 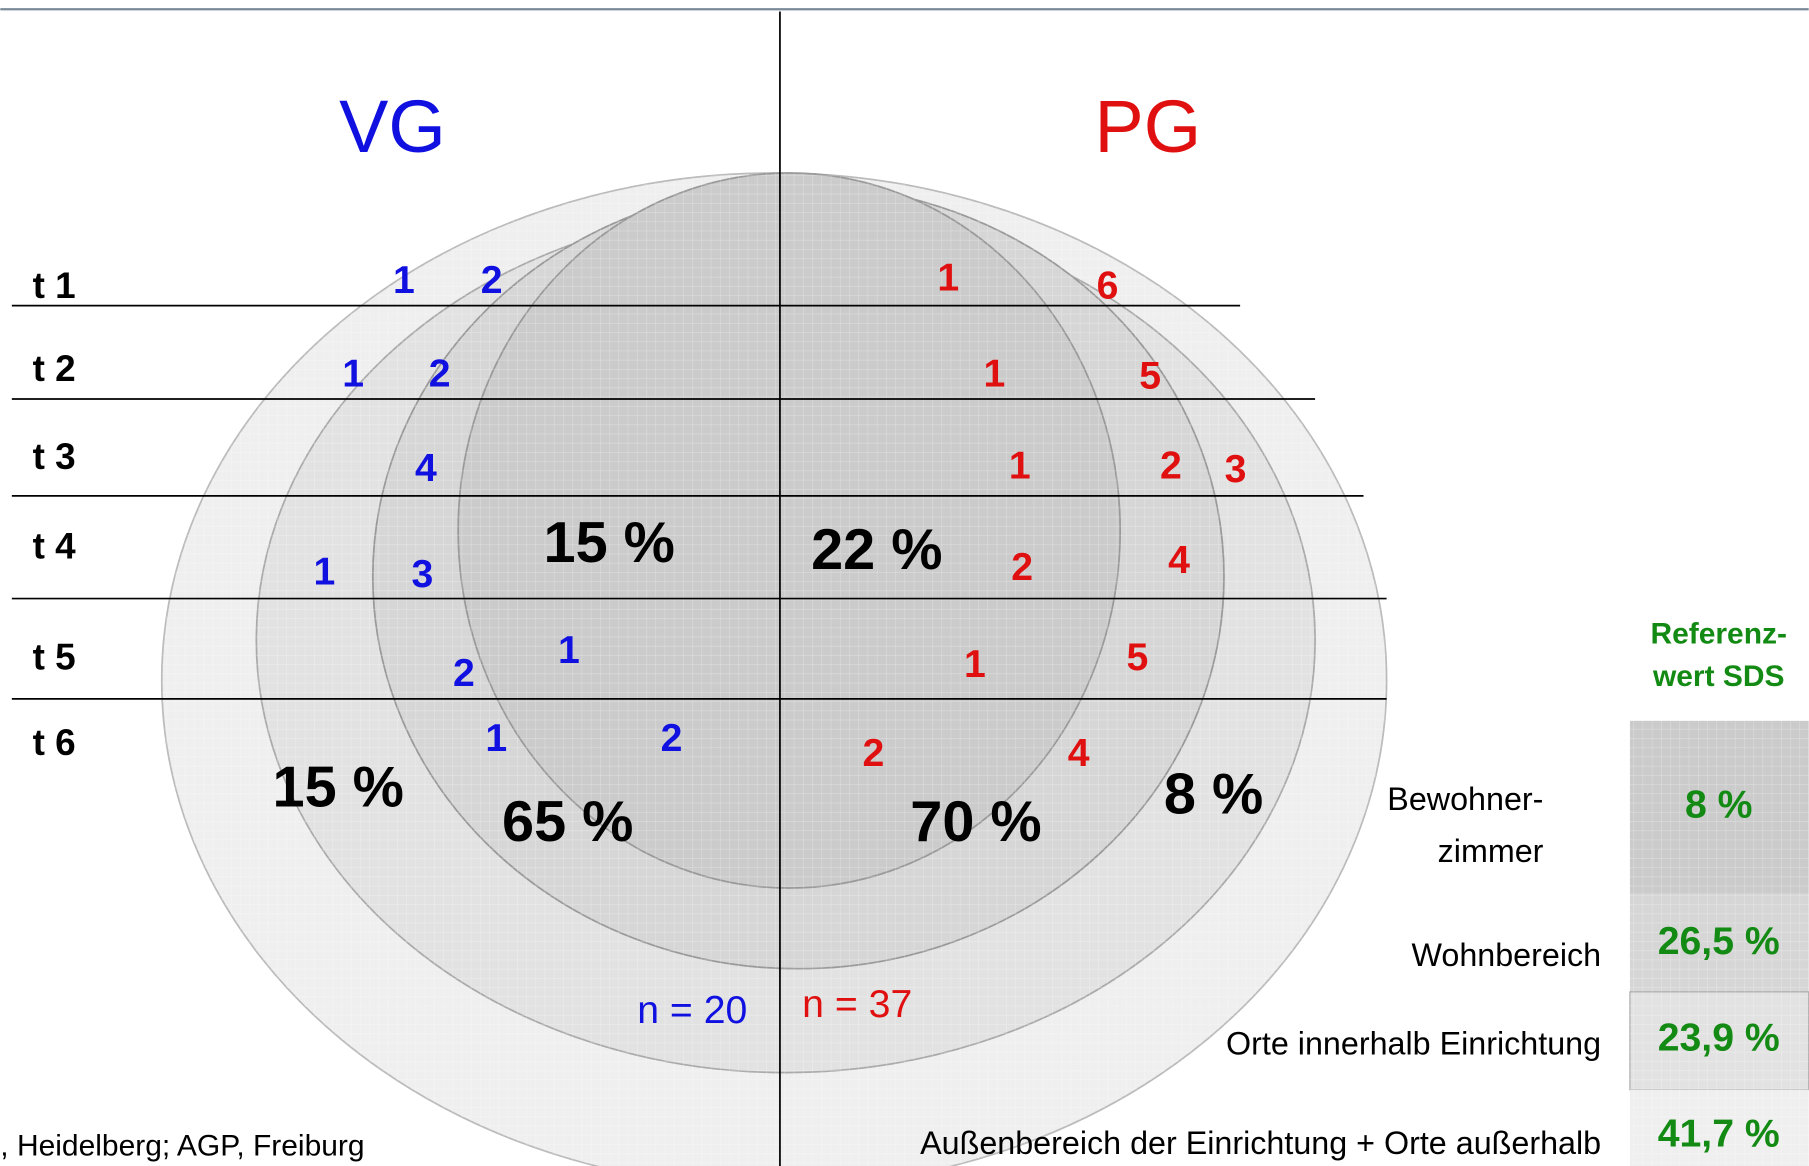 I want to click on ref-label: zimmer, so click(x=1491, y=851).